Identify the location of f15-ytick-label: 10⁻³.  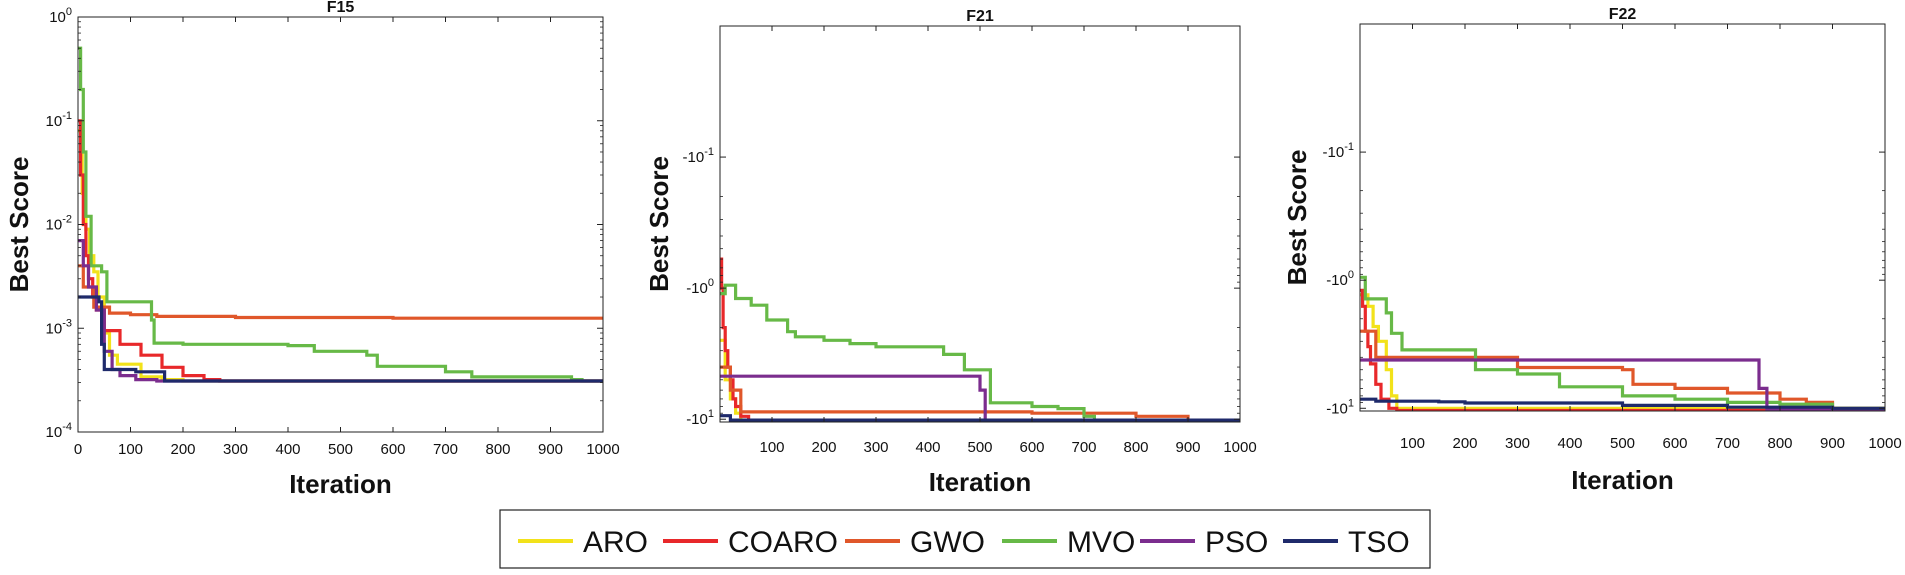
(59, 327).